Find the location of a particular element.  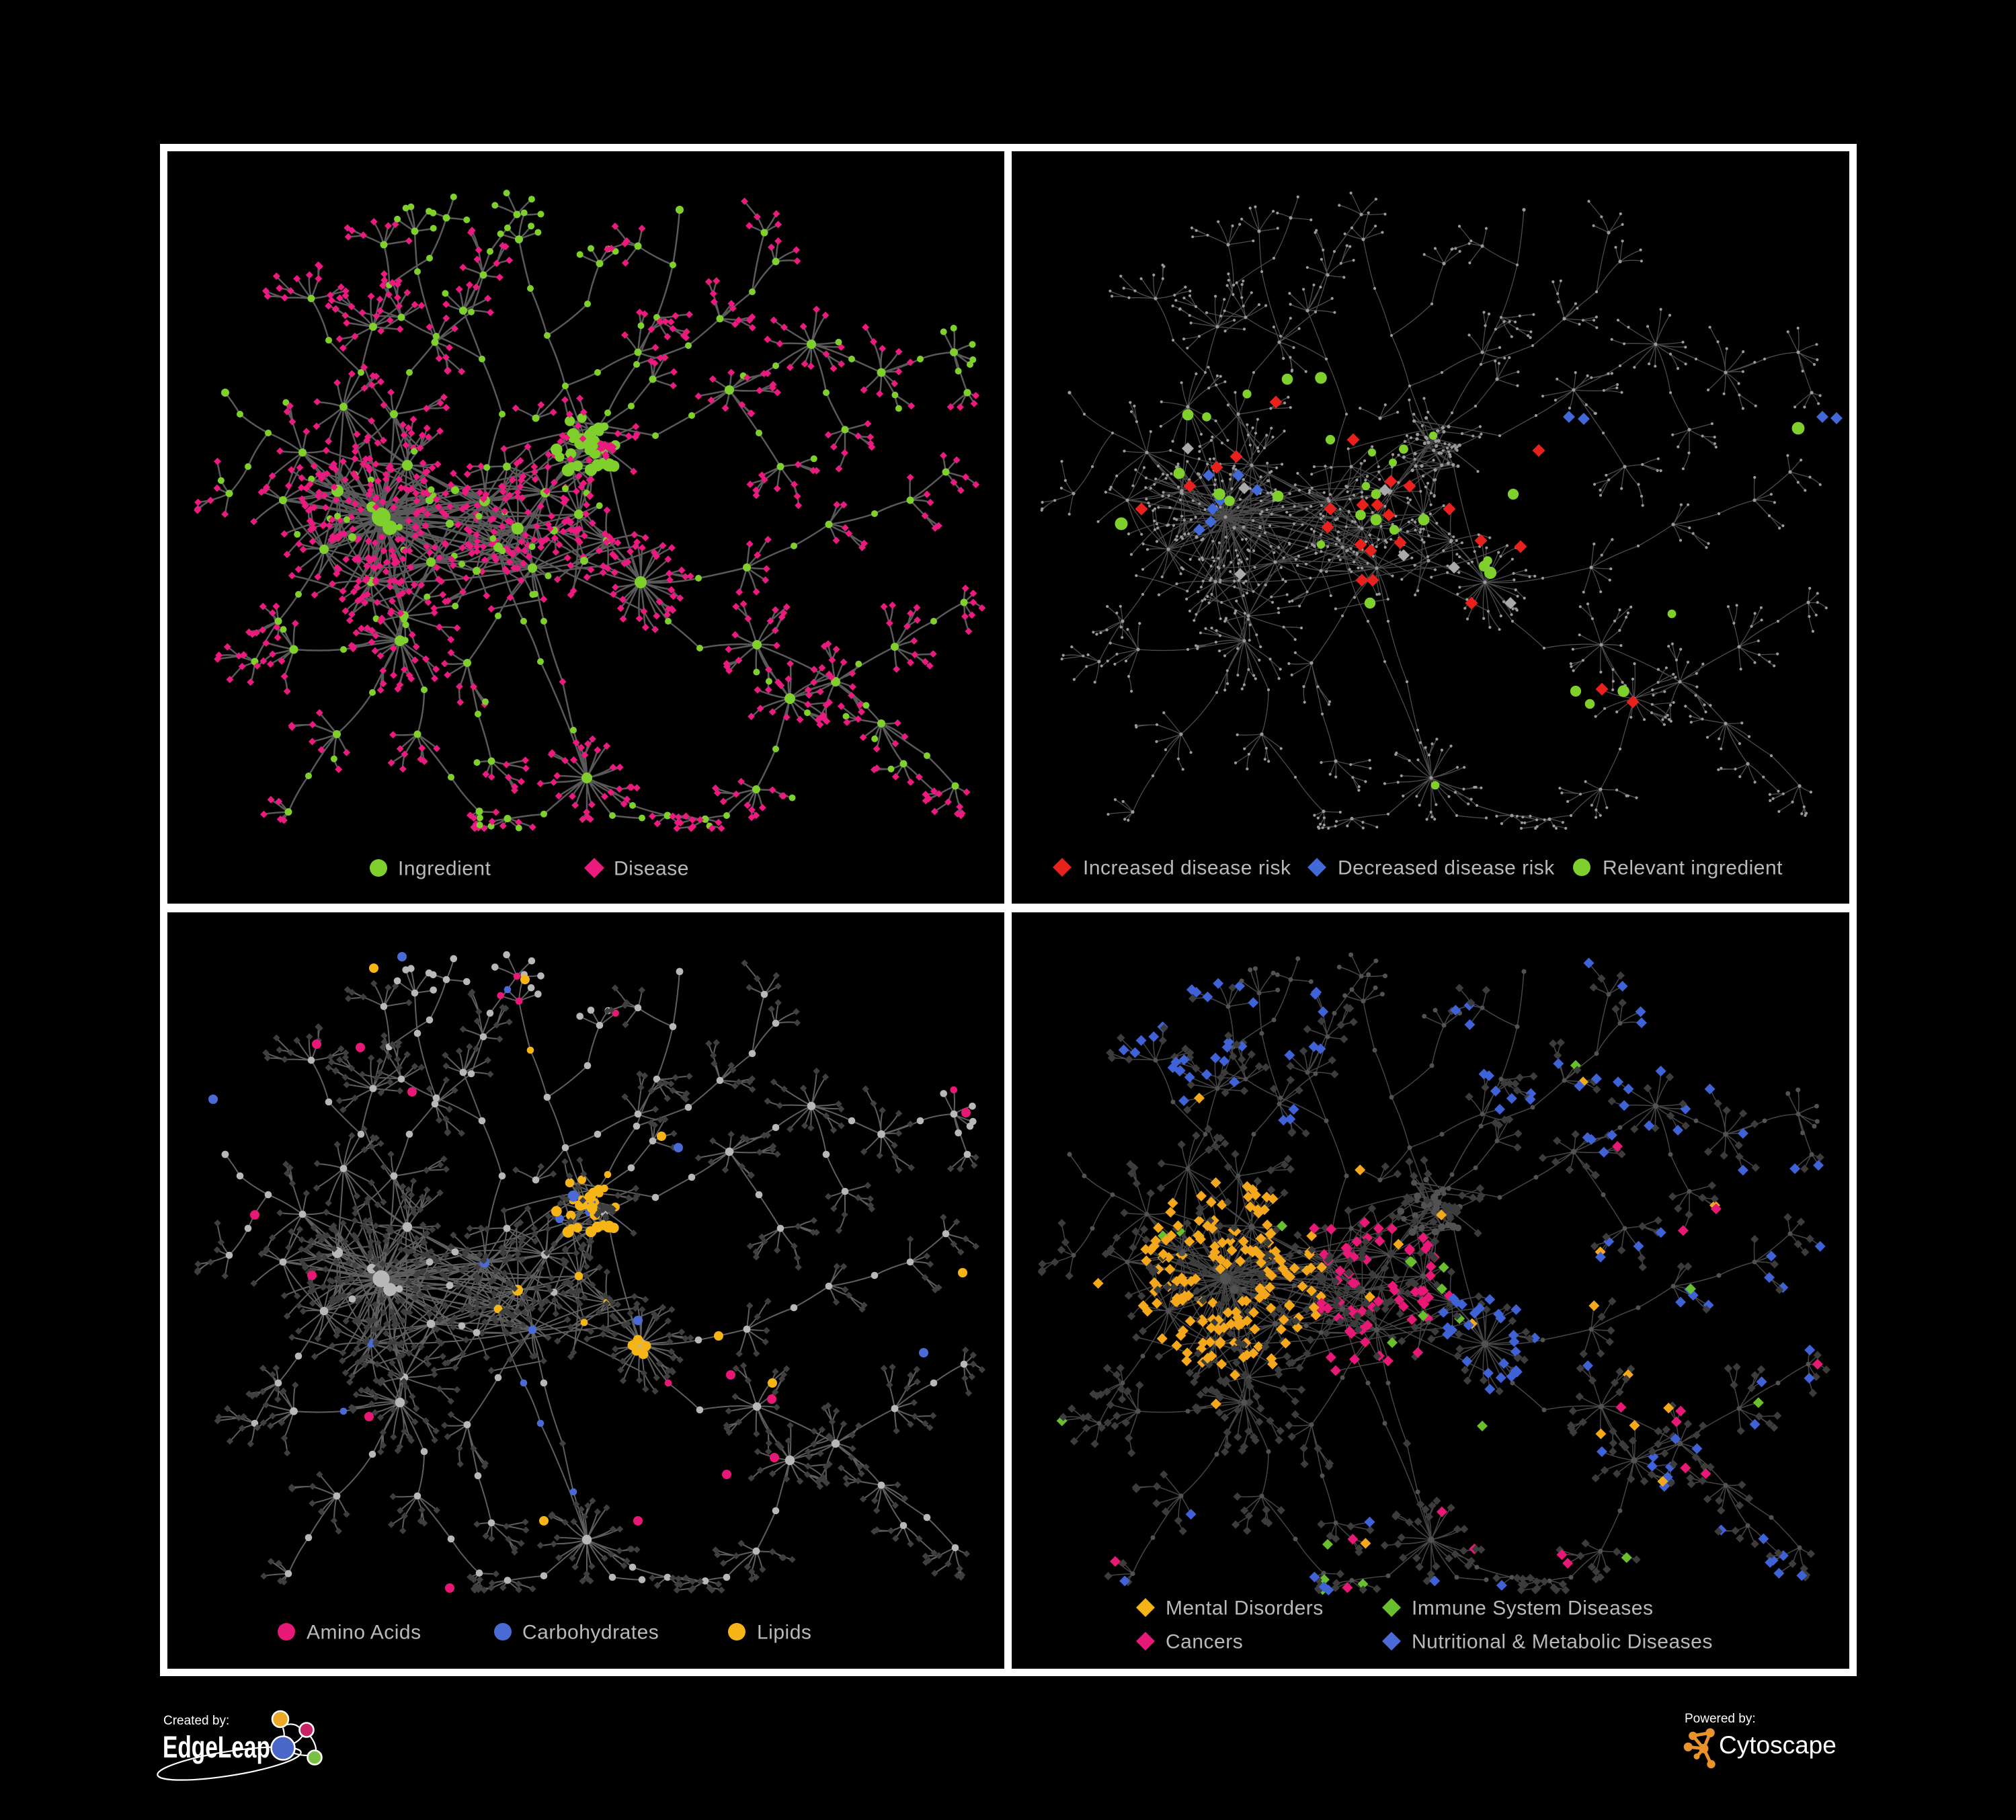

svg-text: Carbohydrates is located at coordinates (590, 1633).